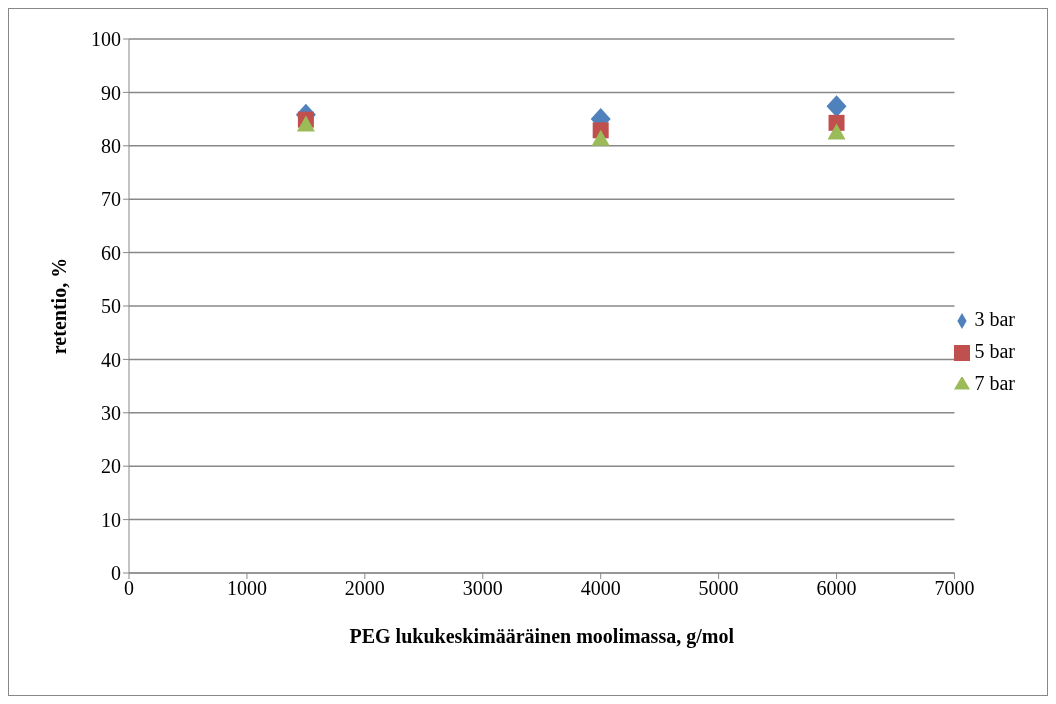 This screenshot has width=1056, height=704. Describe the element at coordinates (111, 92) in the screenshot. I see `y-tick-label: 90` at that location.